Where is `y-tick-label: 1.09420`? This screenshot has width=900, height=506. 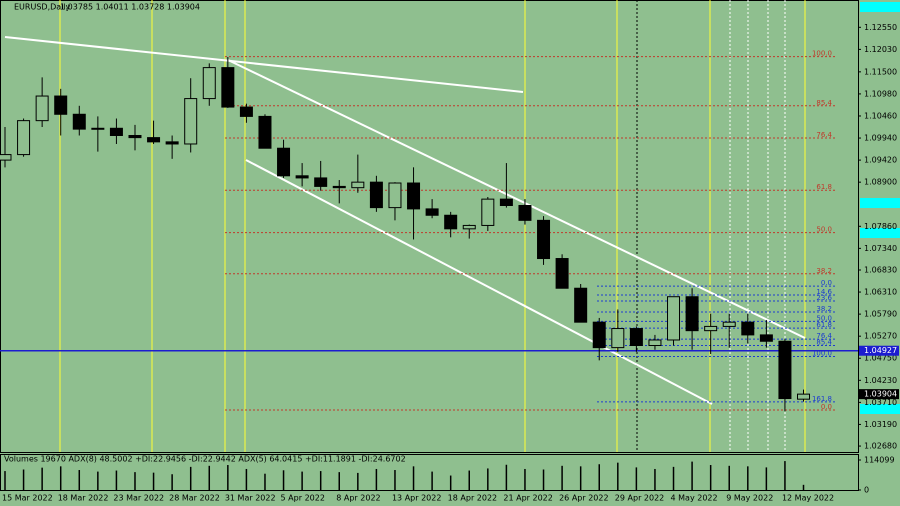
y-tick-label: 1.09420 is located at coordinates (880, 160).